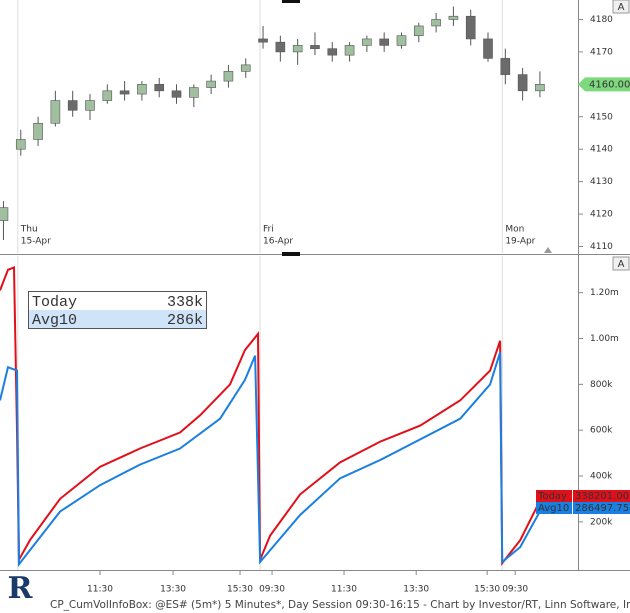 Image resolution: width=630 pixels, height=613 pixels. What do you see at coordinates (278, 242) in the screenshot?
I see `x-tick-date: 16-Apr` at bounding box center [278, 242].